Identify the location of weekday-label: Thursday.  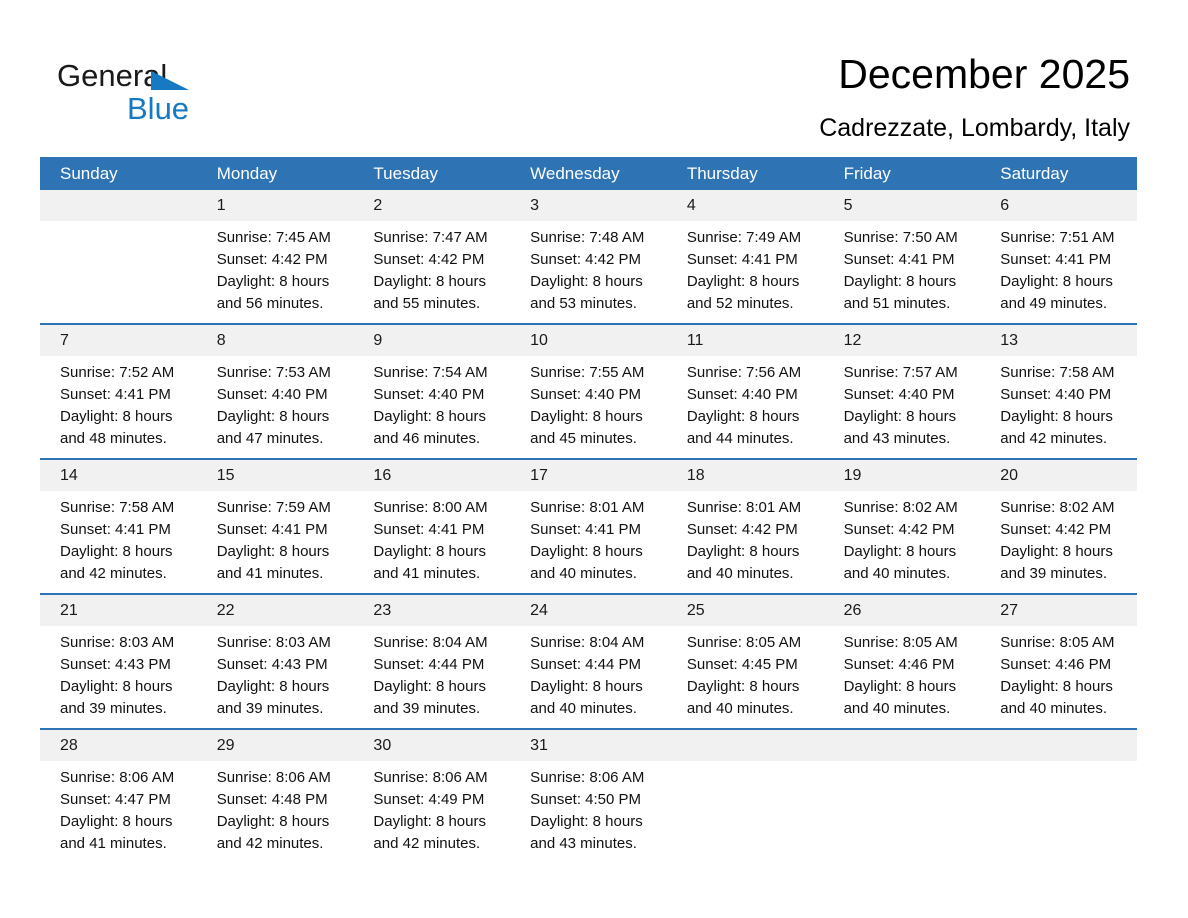
(722, 173).